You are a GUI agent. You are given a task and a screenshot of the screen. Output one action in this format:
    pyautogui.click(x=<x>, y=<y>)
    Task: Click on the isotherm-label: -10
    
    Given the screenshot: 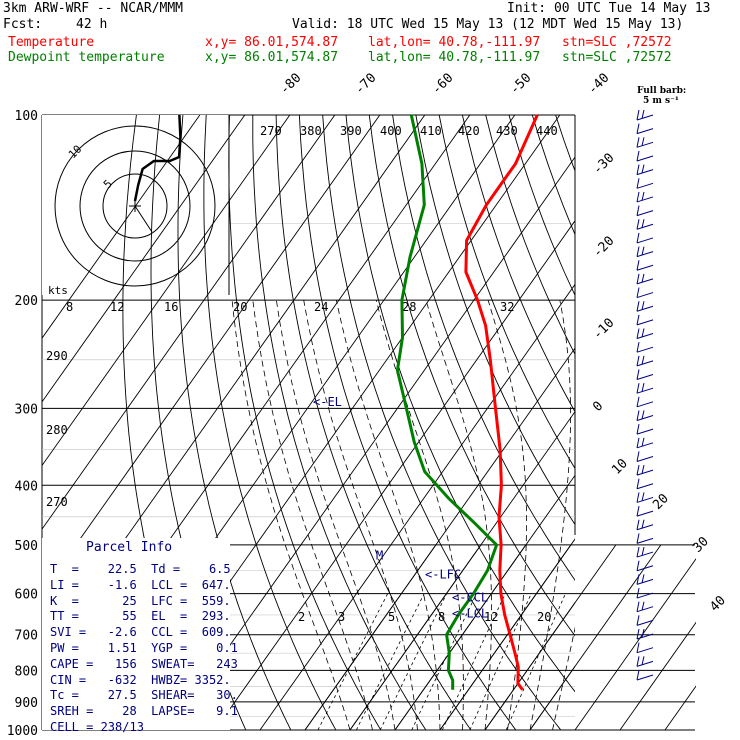 What is the action you would take?
    pyautogui.click(x=603, y=329)
    